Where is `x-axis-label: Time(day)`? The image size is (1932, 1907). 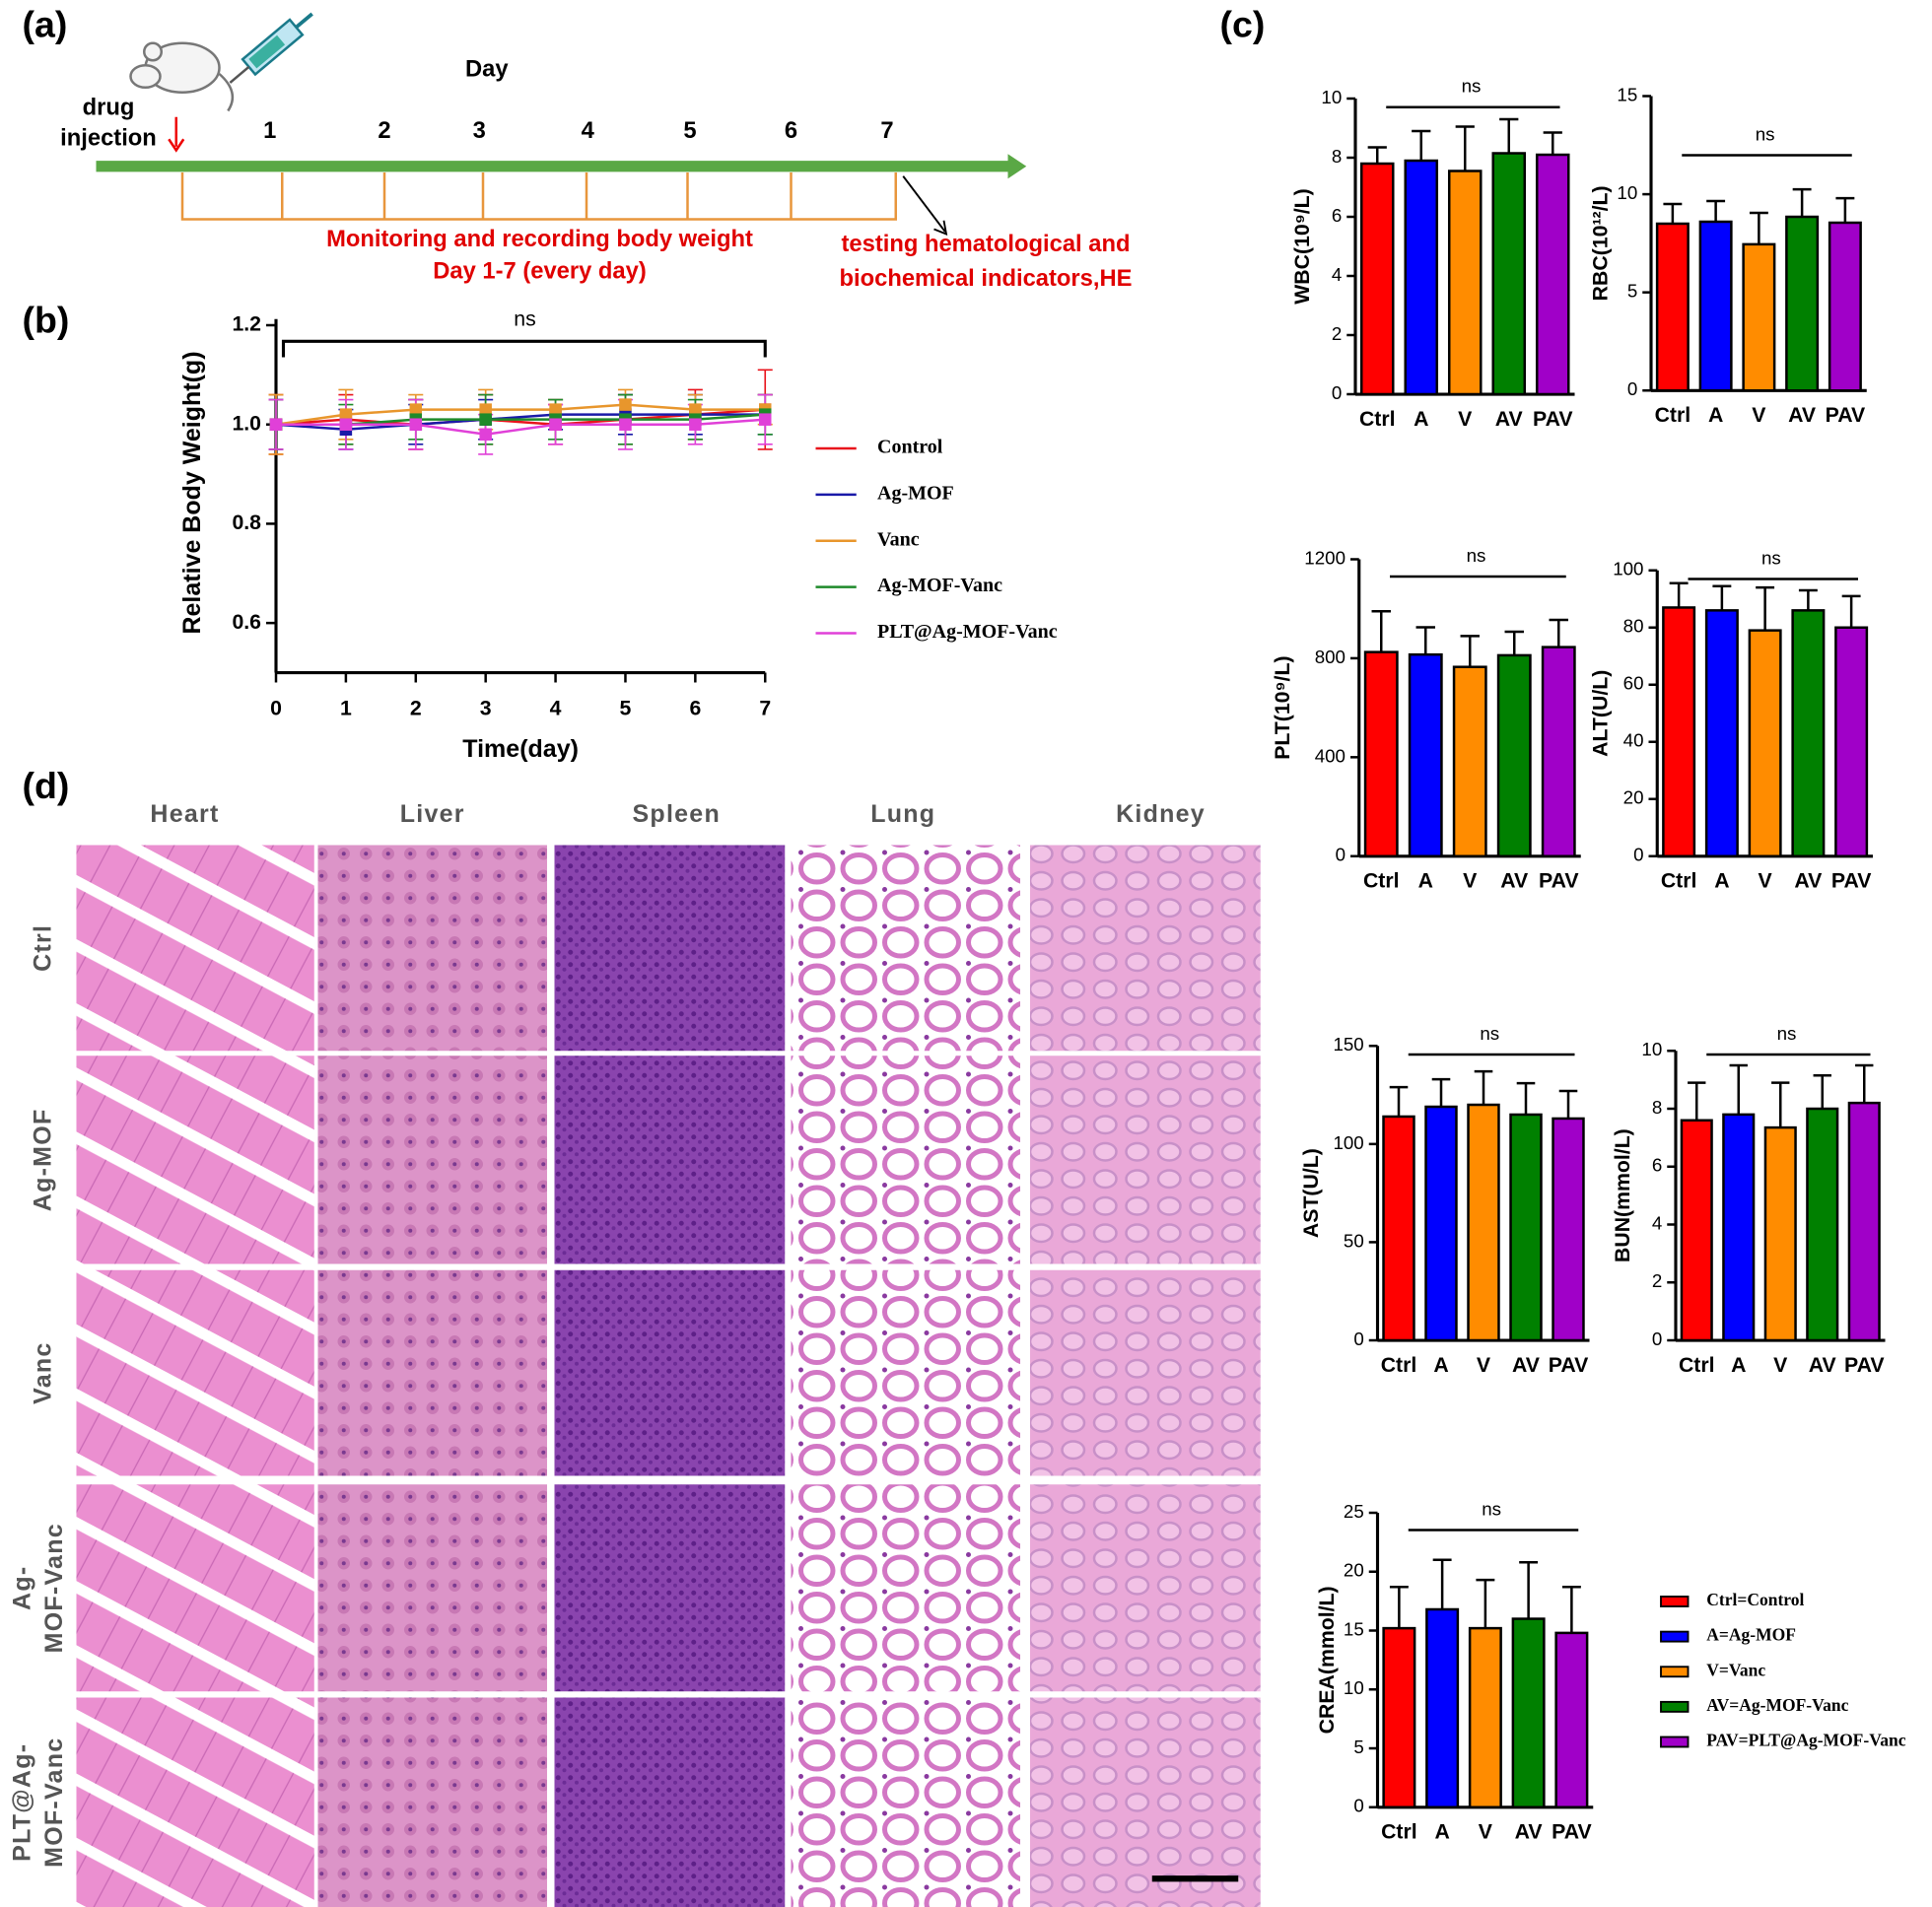 x-axis-label: Time(day) is located at coordinates (521, 749).